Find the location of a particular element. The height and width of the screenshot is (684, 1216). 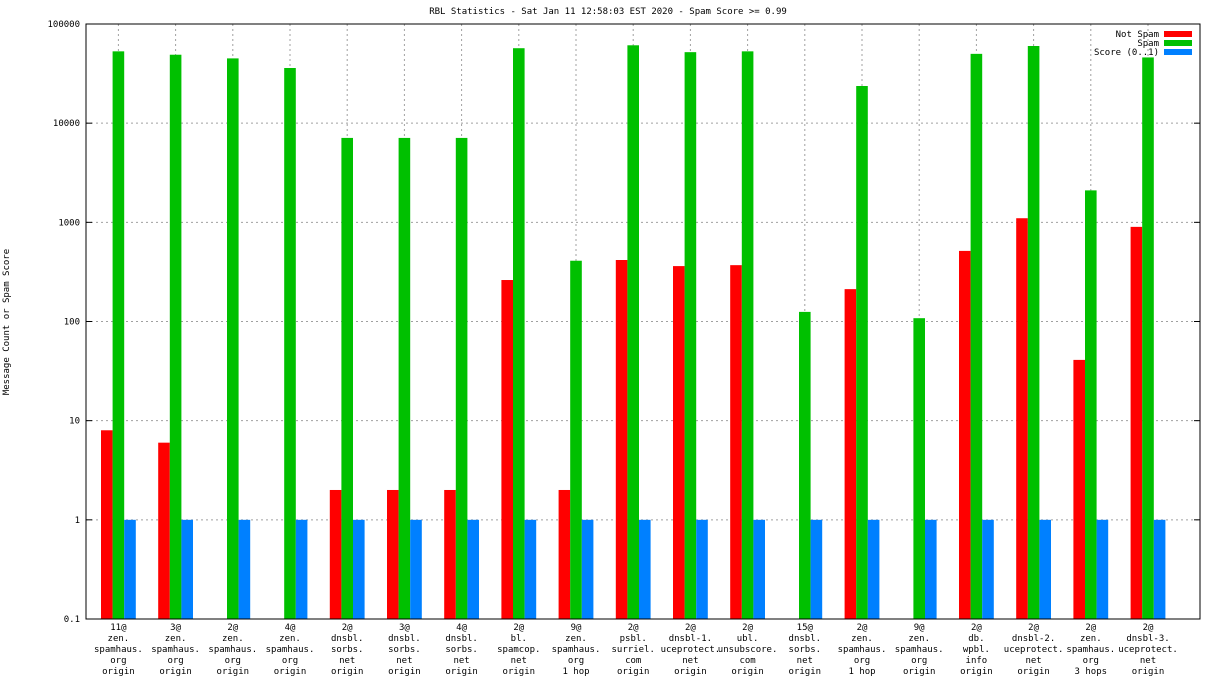

y-tick-label: 100000 is located at coordinates (63, 25).